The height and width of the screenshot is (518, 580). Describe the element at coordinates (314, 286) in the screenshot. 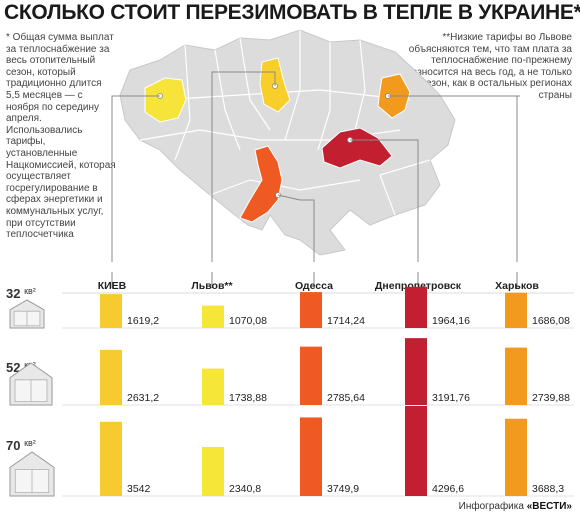

I see `column-header-odesa: Одесса` at that location.